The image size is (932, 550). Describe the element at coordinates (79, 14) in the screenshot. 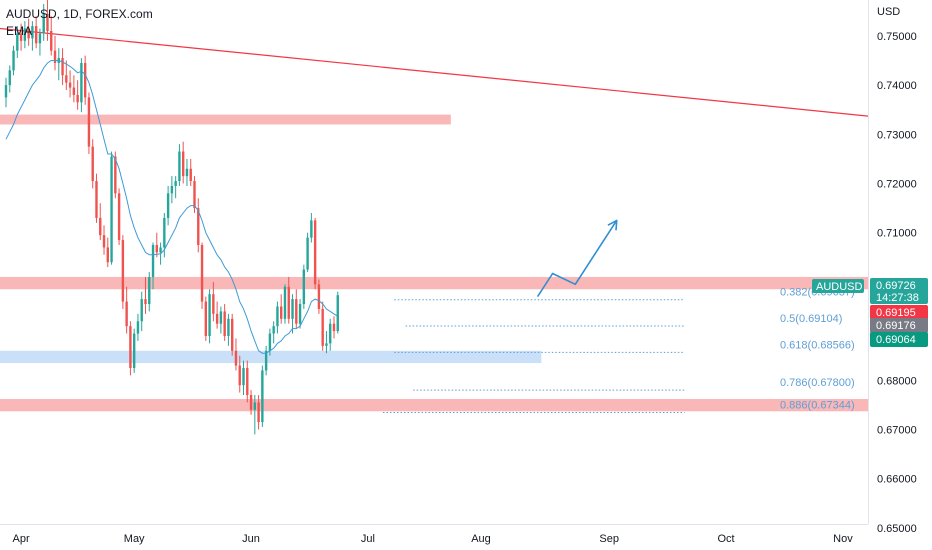

I see `symbol-title: AUDUSD, 1D, FOREX.com` at that location.